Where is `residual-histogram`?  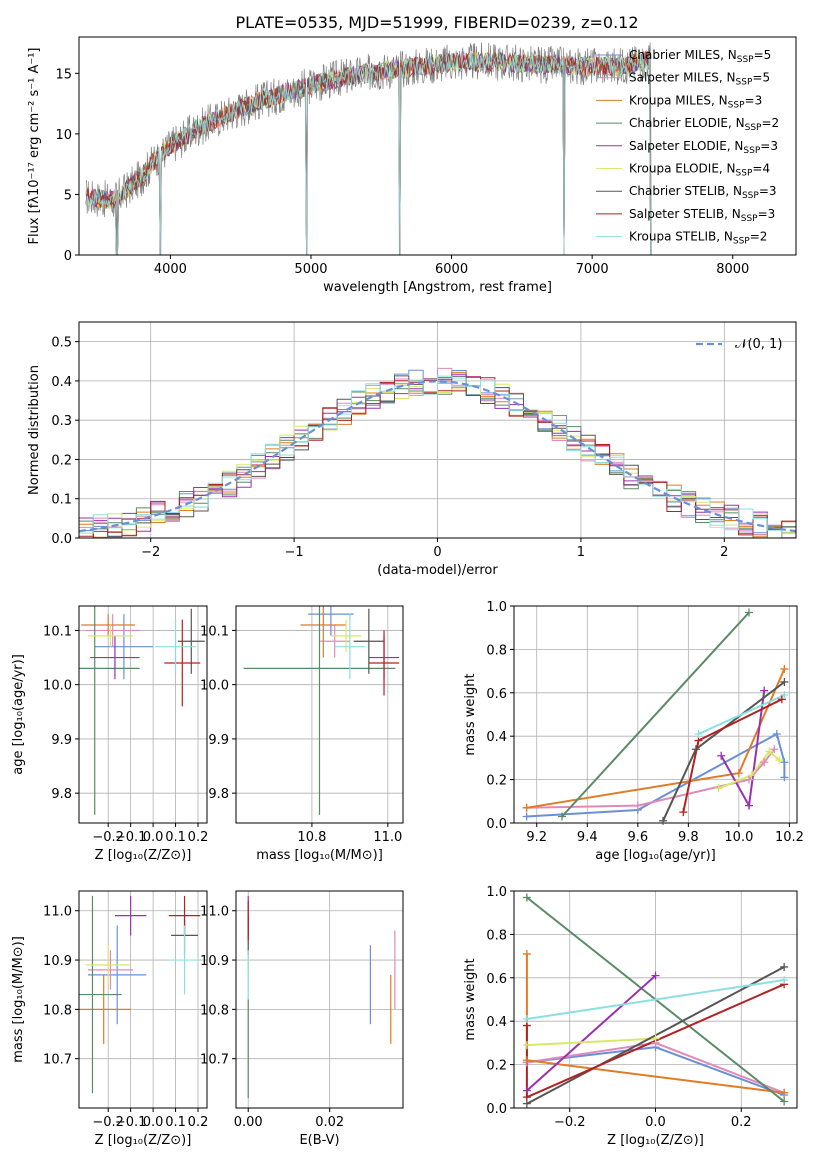
residual-histogram is located at coordinates (437, 456).